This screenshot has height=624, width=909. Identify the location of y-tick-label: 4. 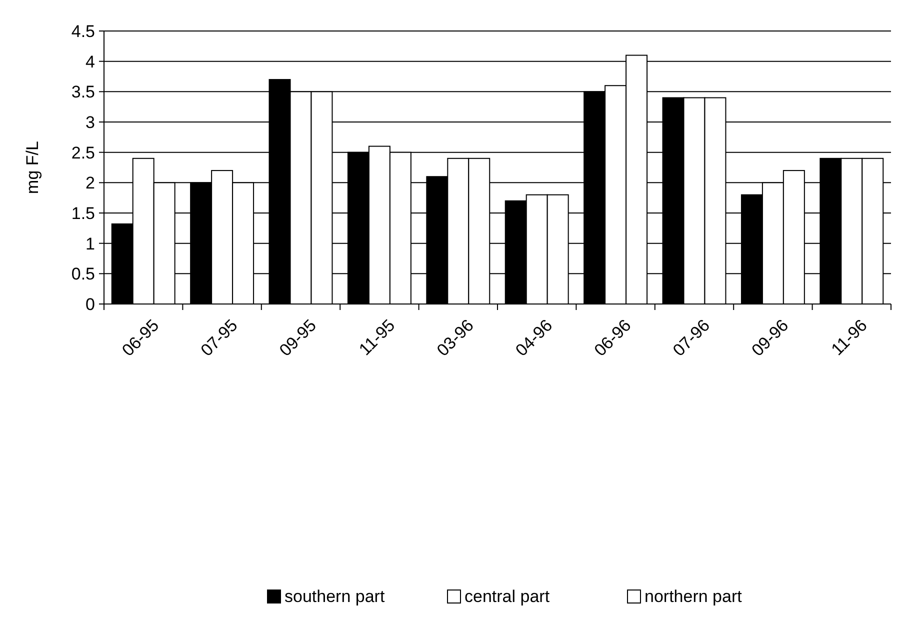
(90, 62).